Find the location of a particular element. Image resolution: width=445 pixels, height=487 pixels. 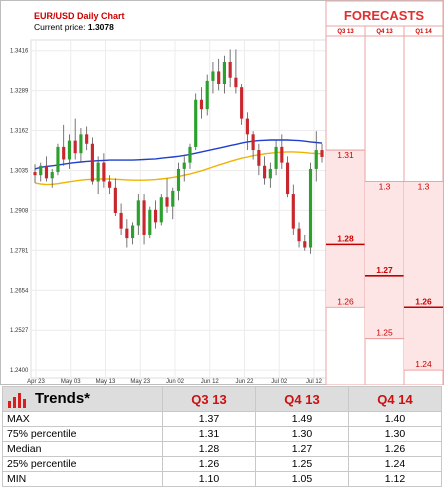

row-value: 1.31 is located at coordinates (209, 434).